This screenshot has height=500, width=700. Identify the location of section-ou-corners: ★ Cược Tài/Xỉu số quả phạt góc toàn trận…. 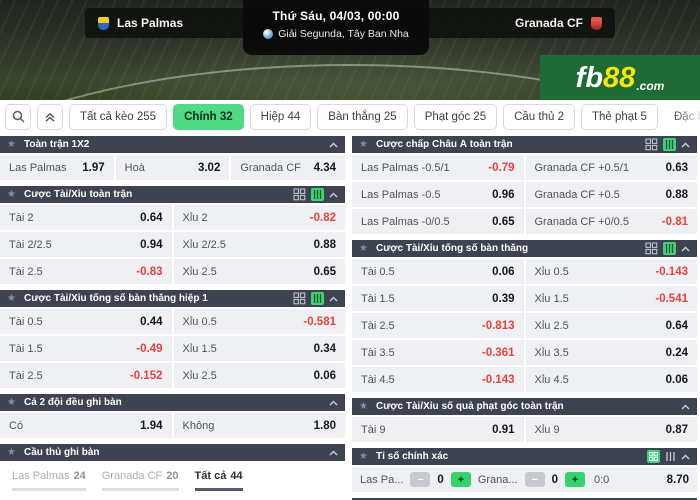
(524, 420).